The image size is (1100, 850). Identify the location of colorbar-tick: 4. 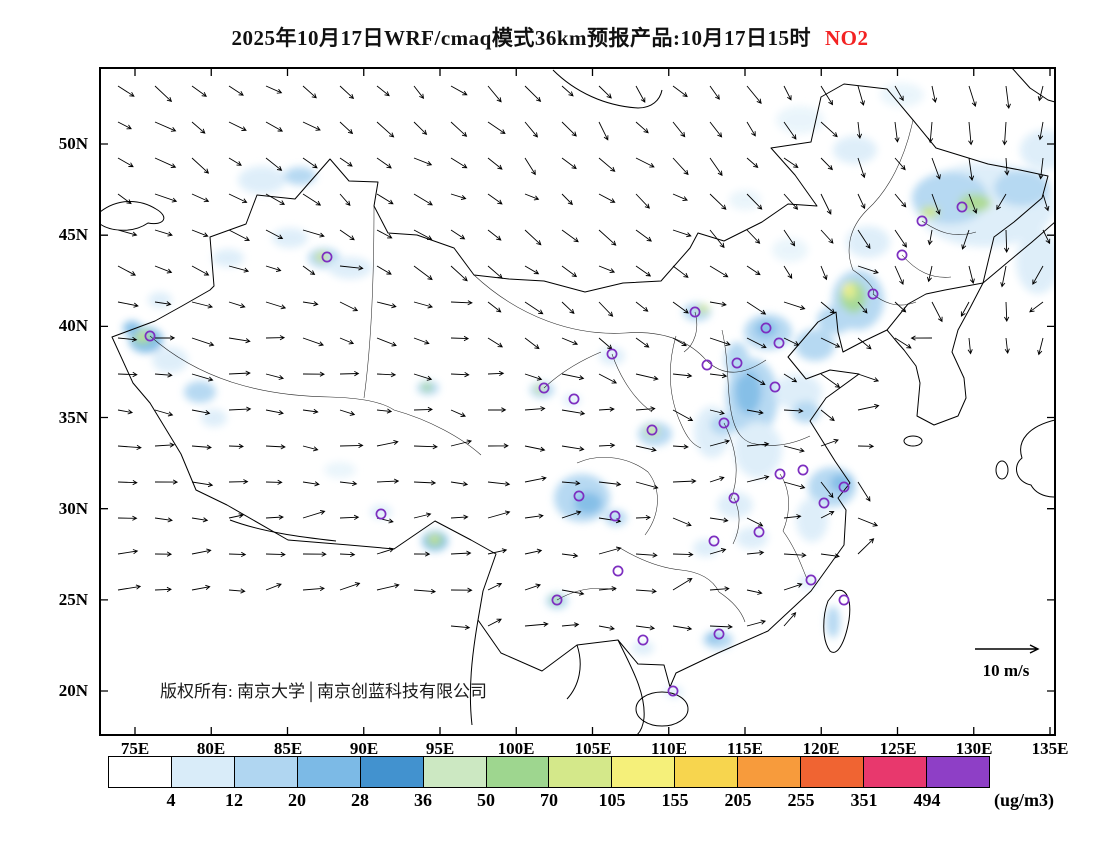
(171, 800).